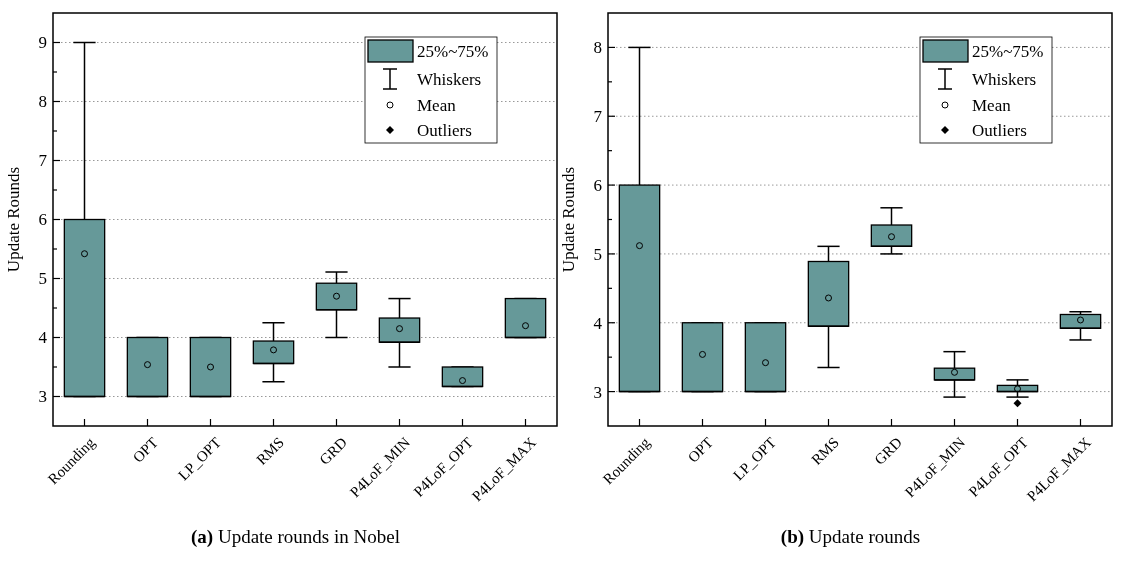 Image resolution: width=1126 pixels, height=569 pixels. What do you see at coordinates (850, 537) in the screenshot?
I see `text: (b) Update rounds` at bounding box center [850, 537].